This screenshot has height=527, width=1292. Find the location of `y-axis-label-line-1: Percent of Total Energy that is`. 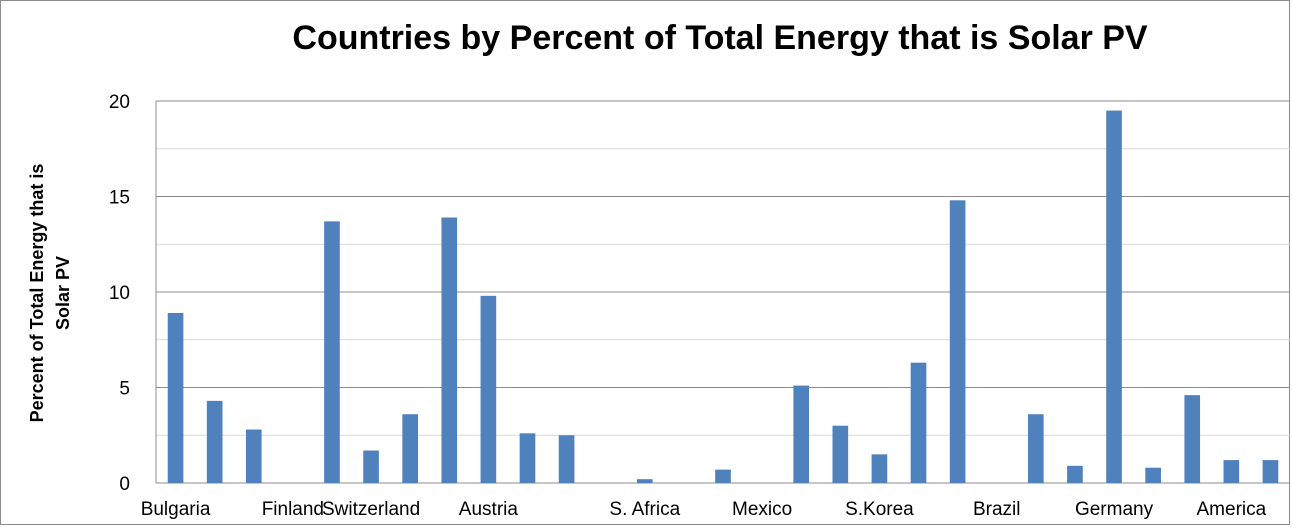

y-axis-label-line-1: Percent of Total Energy that is is located at coordinates (37, 293).